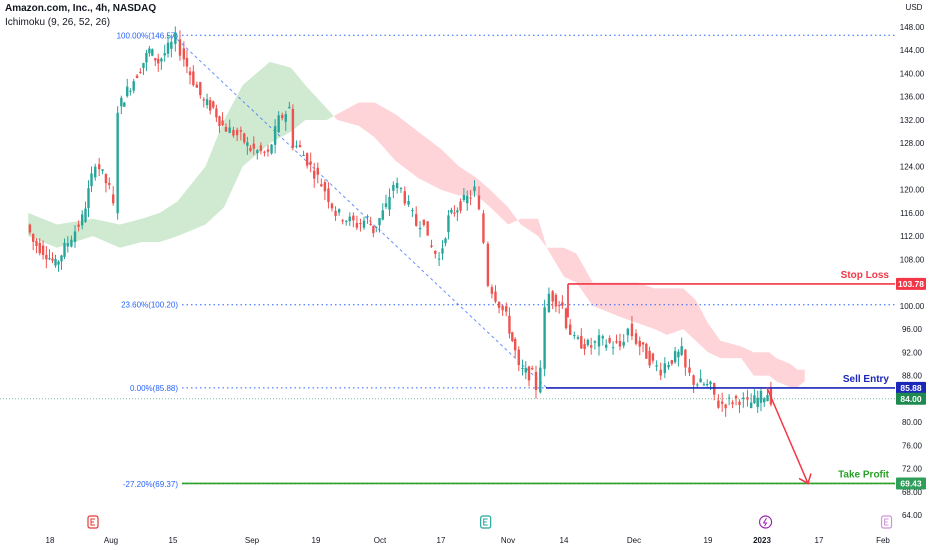 The image size is (932, 550). Describe the element at coordinates (912, 143) in the screenshot. I see `price-tick-label: 128.00` at that location.